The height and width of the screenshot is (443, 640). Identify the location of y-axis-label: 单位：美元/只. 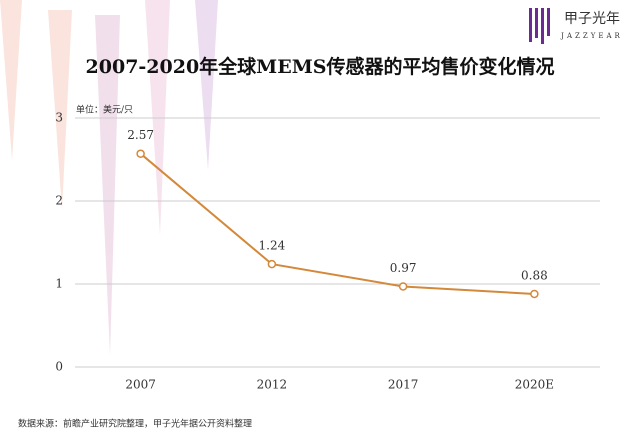
(104, 110).